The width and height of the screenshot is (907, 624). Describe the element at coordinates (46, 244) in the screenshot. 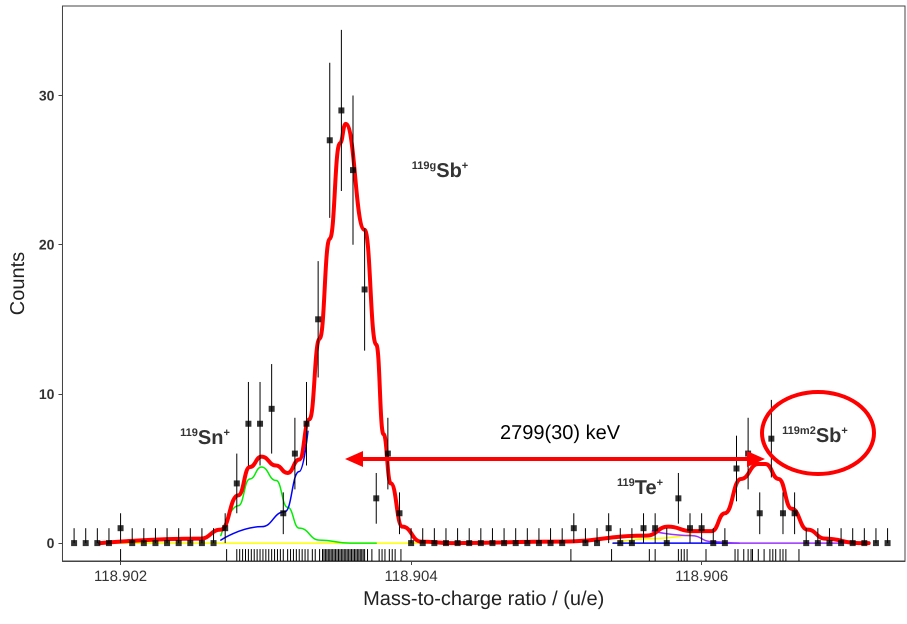

I see `y-tick-label: 20` at that location.